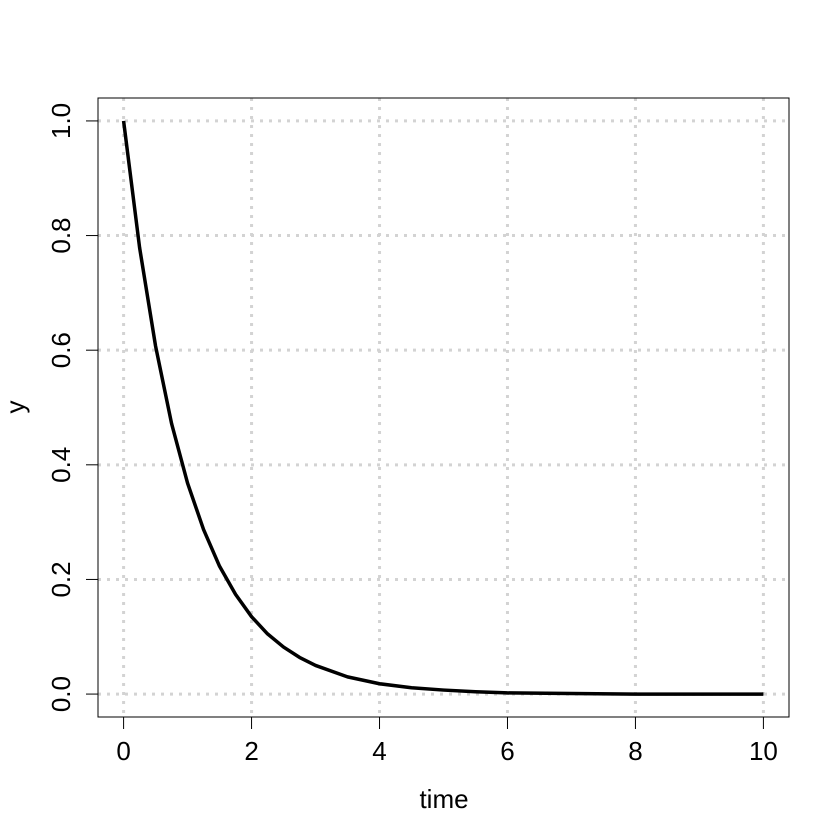 This screenshot has height=840, width=840. I want to click on y-axis-label: y, so click(15, 407).